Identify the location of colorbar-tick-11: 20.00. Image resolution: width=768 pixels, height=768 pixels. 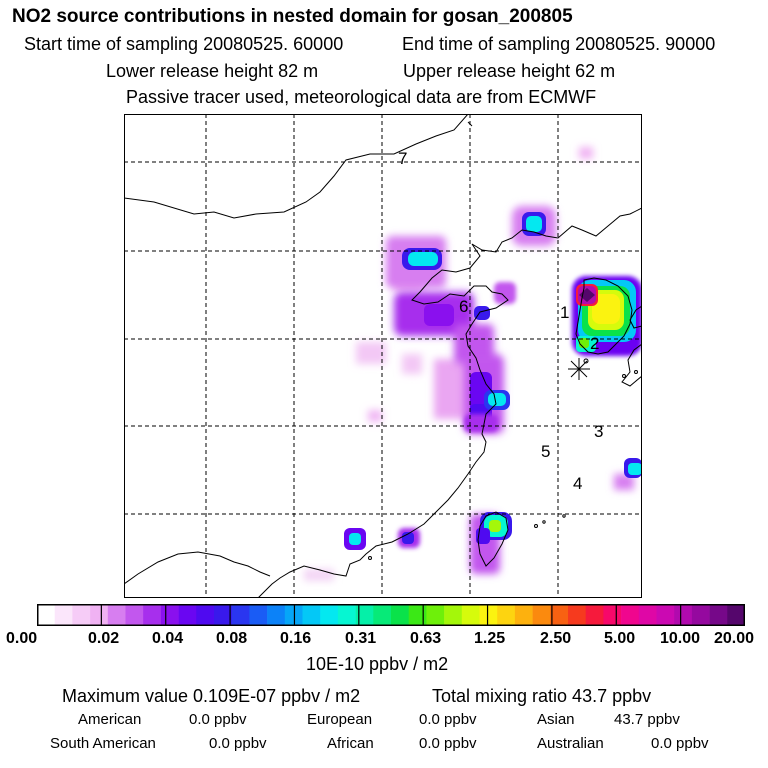
(734, 638).